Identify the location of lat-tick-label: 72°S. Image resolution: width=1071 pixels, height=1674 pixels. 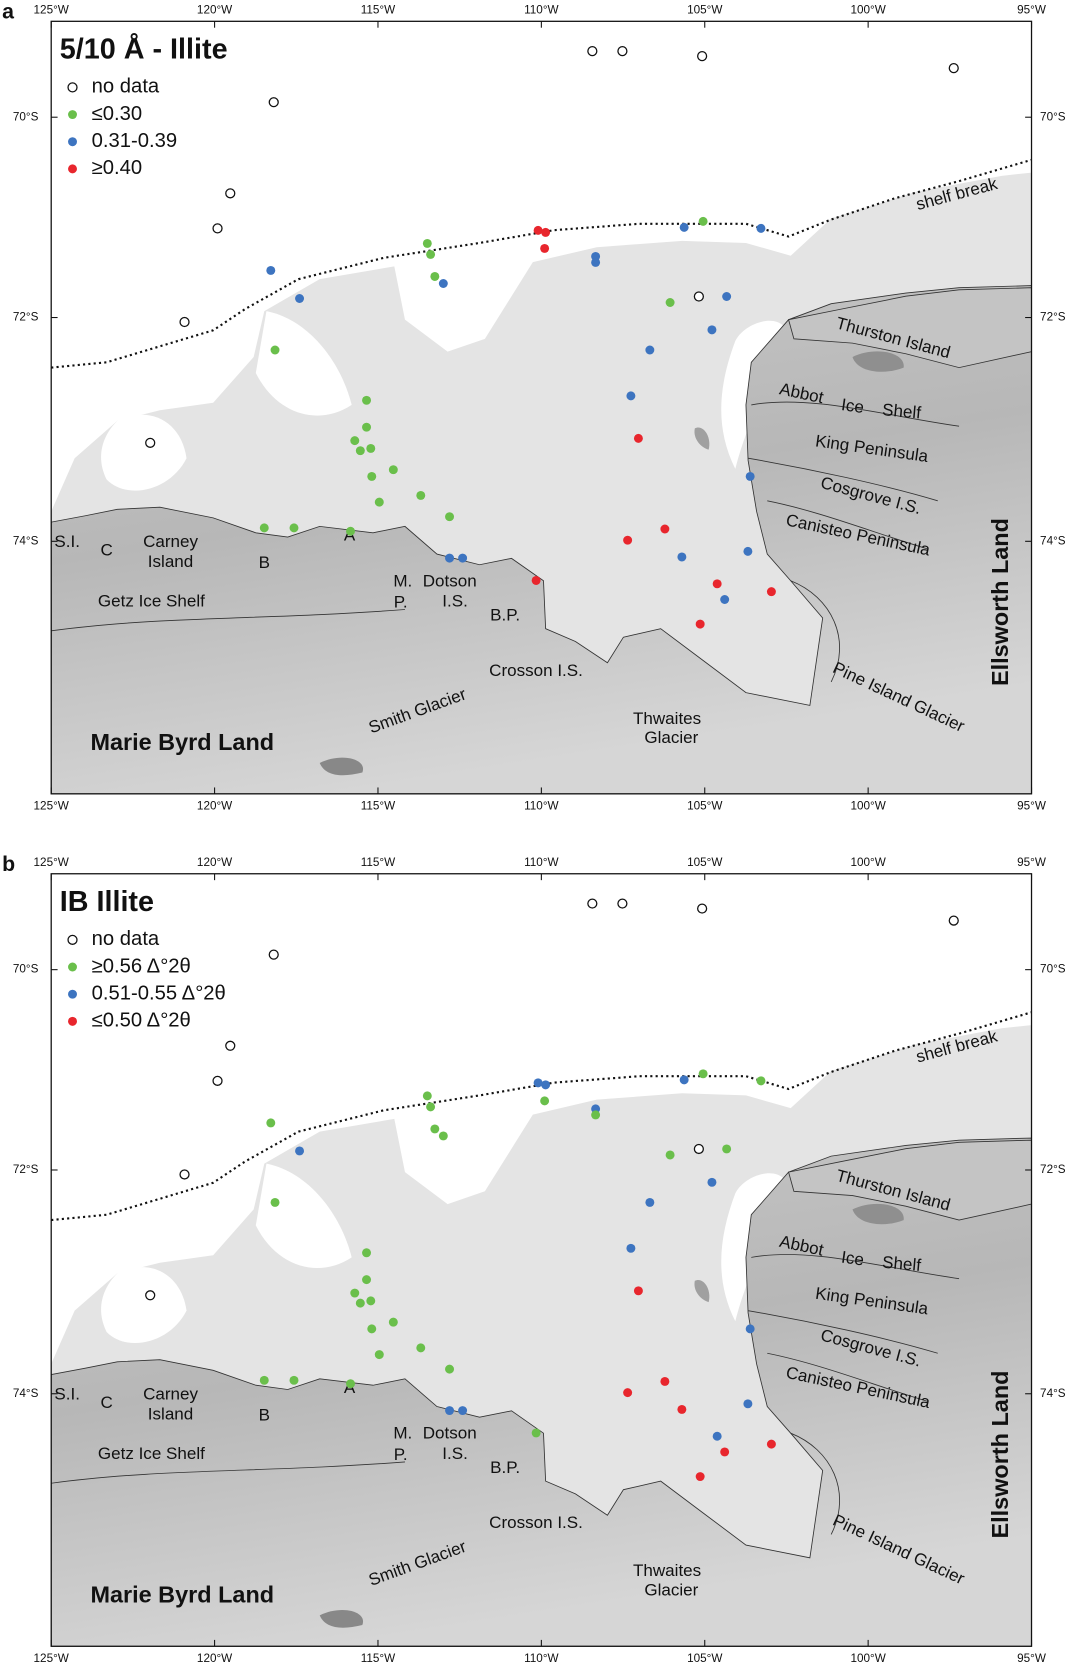
(1053, 317).